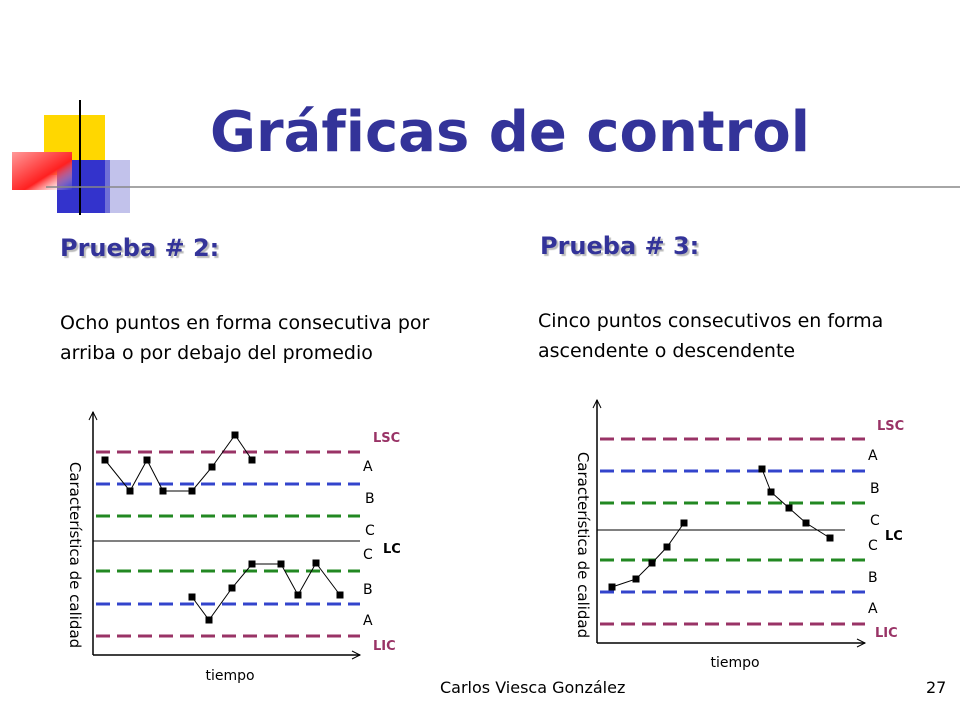 This screenshot has height=720, width=960. Describe the element at coordinates (533, 687) in the screenshot. I see `footer-author: Carlos Viesca González` at that location.